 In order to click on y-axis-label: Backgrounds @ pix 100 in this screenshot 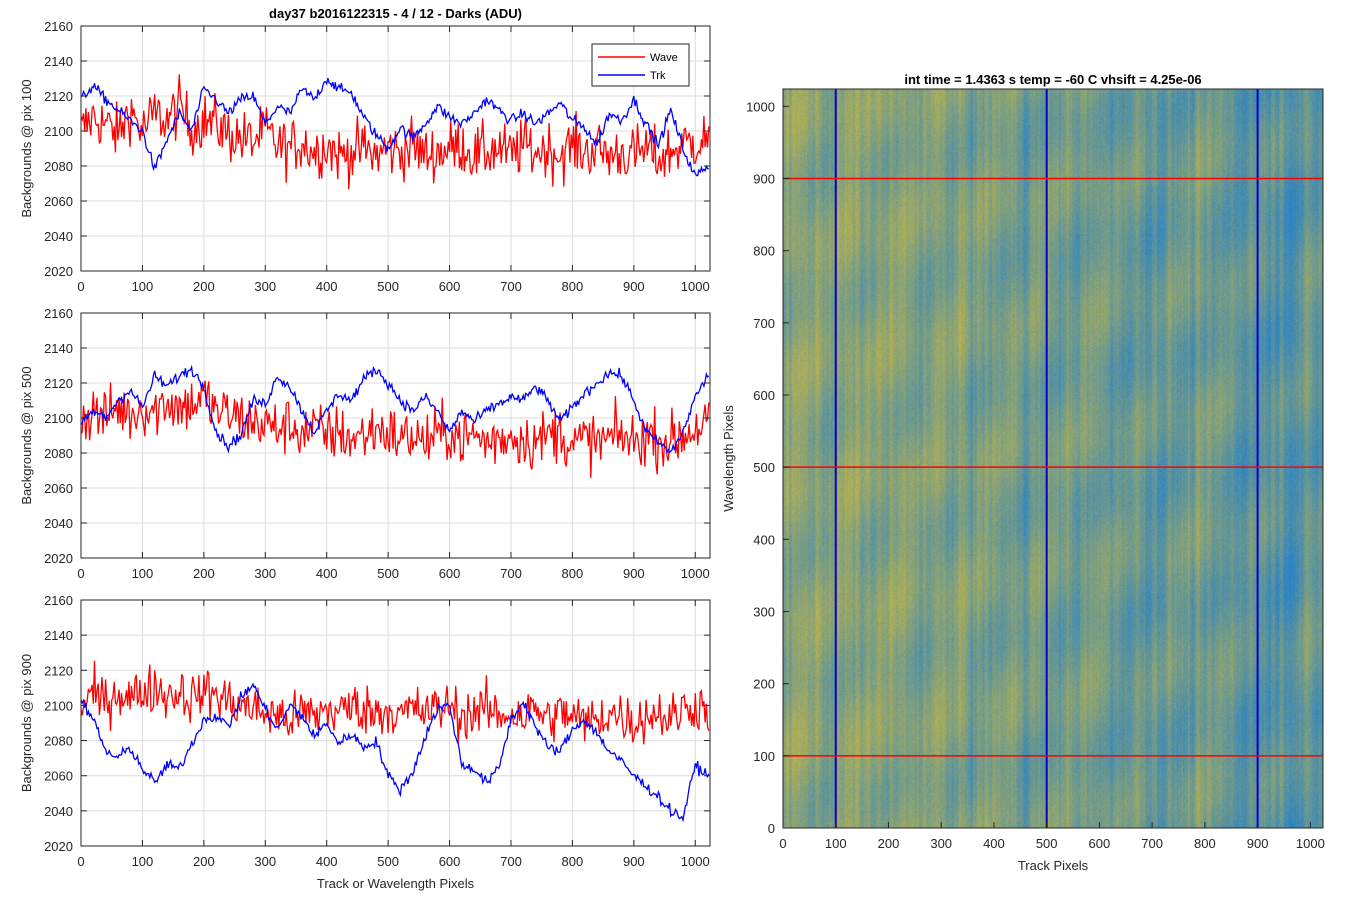, I will do `click(26, 148)`.